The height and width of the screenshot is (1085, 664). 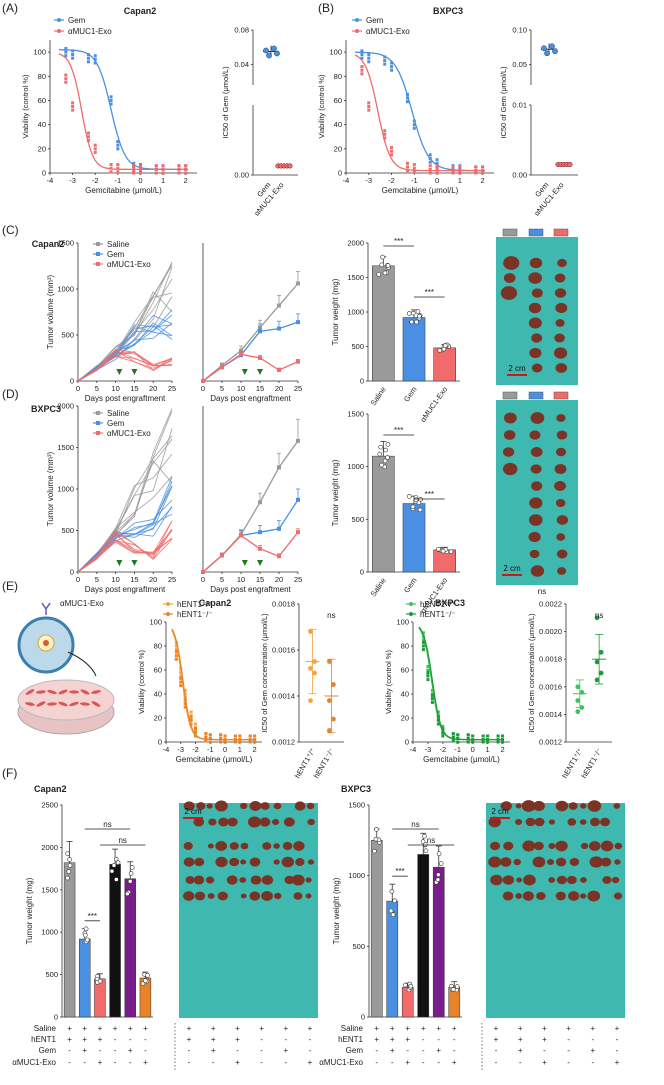 I want to click on x-tick-label: 25, so click(x=172, y=579).